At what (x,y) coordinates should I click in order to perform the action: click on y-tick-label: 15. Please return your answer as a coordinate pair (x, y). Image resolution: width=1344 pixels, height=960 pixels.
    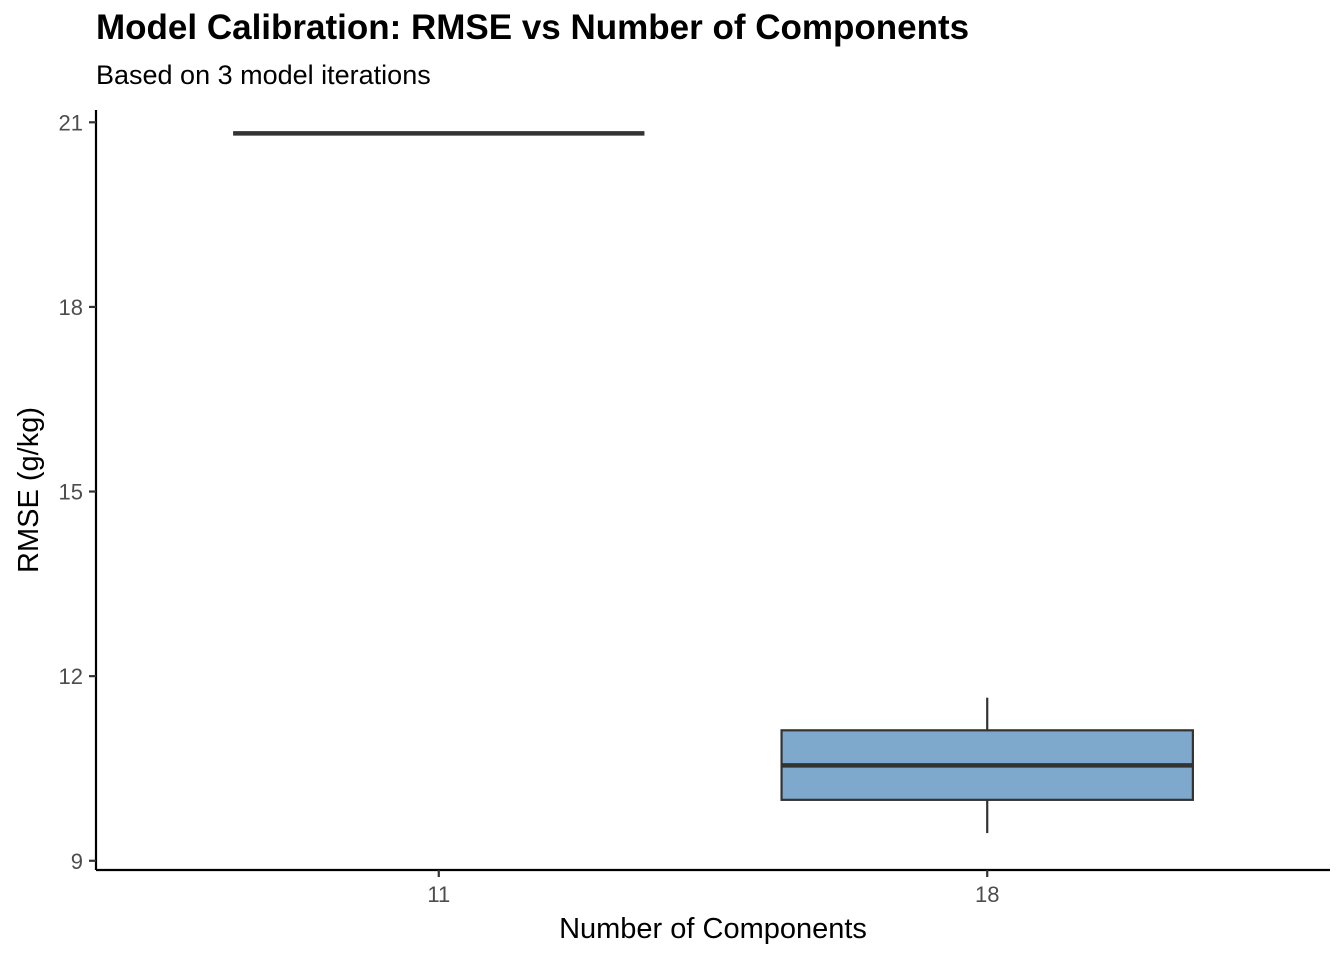
    Looking at the image, I should click on (71, 492).